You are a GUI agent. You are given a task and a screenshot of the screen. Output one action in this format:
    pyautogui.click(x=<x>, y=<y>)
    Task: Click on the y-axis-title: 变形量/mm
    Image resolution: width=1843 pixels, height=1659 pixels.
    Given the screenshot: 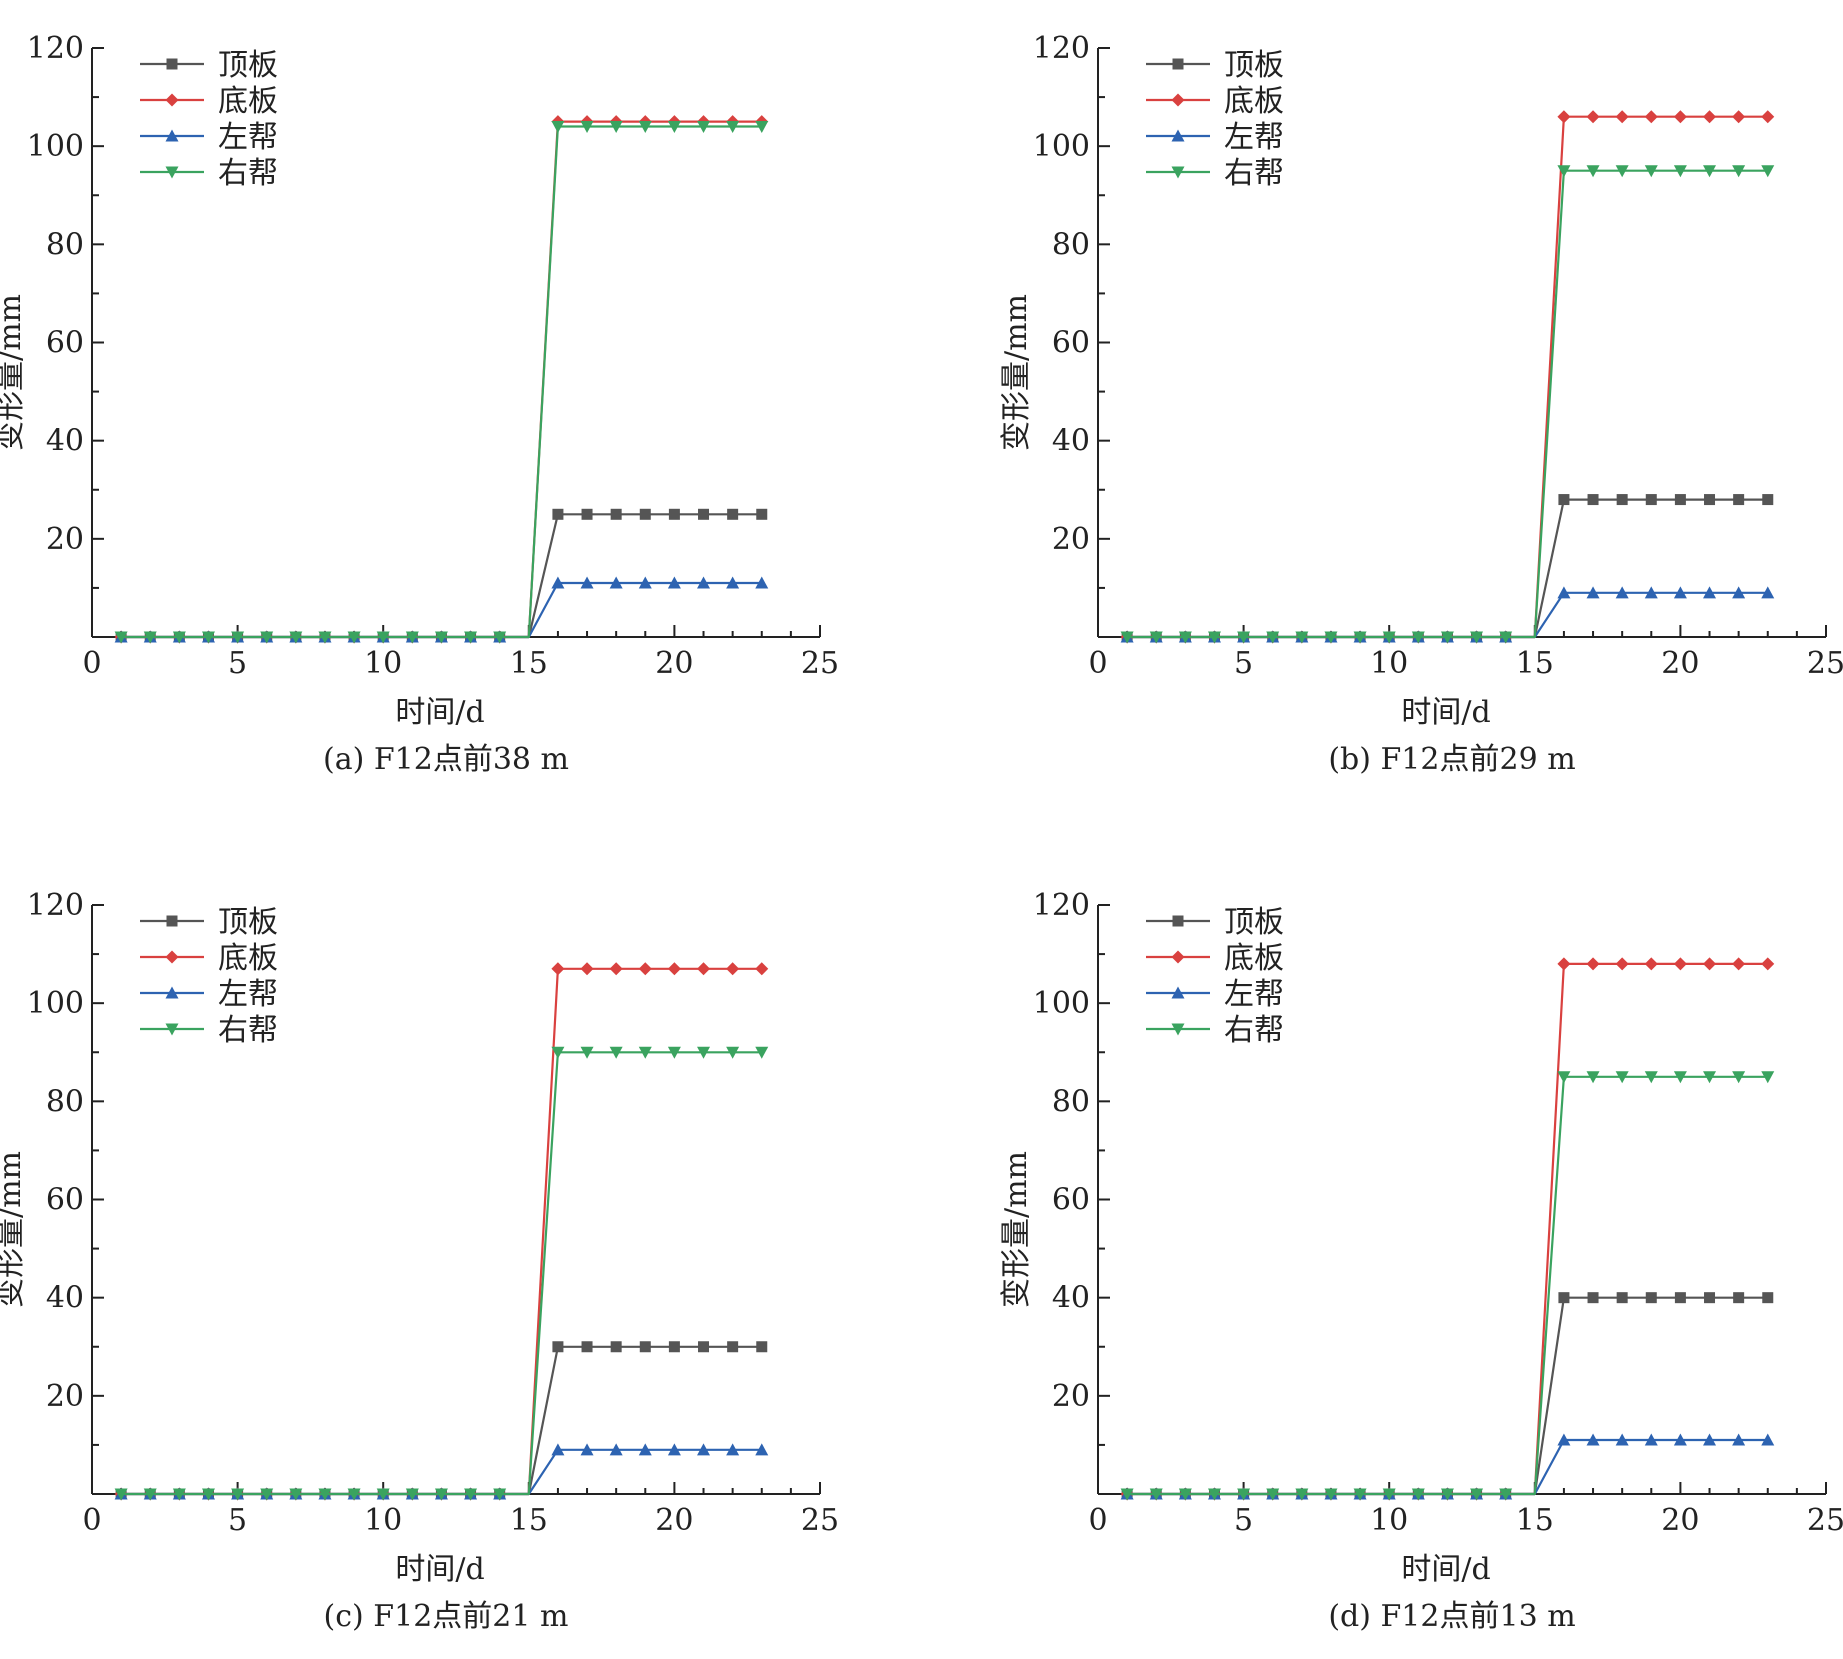 What is the action you would take?
    pyautogui.click(x=14, y=1229)
    